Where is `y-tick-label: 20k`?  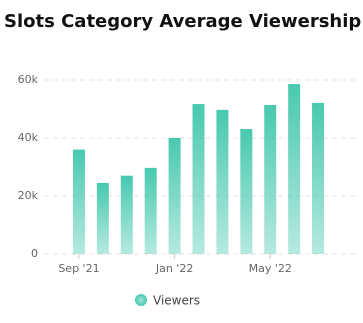 y-tick-label: 20k is located at coordinates (28, 195).